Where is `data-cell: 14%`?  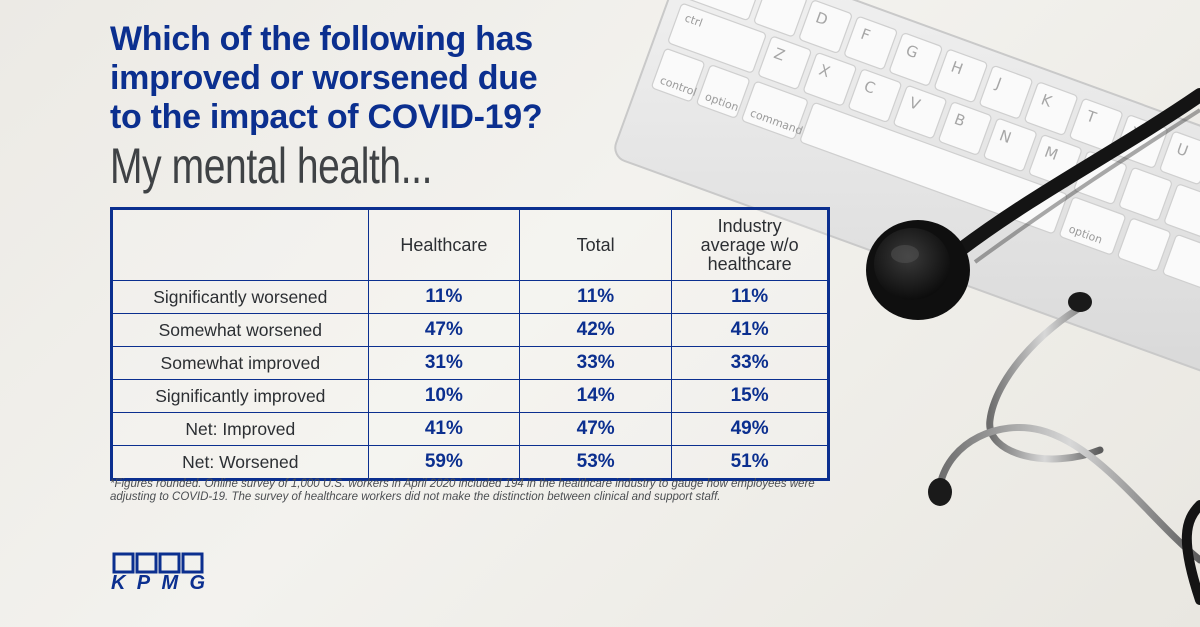 data-cell: 14% is located at coordinates (596, 396).